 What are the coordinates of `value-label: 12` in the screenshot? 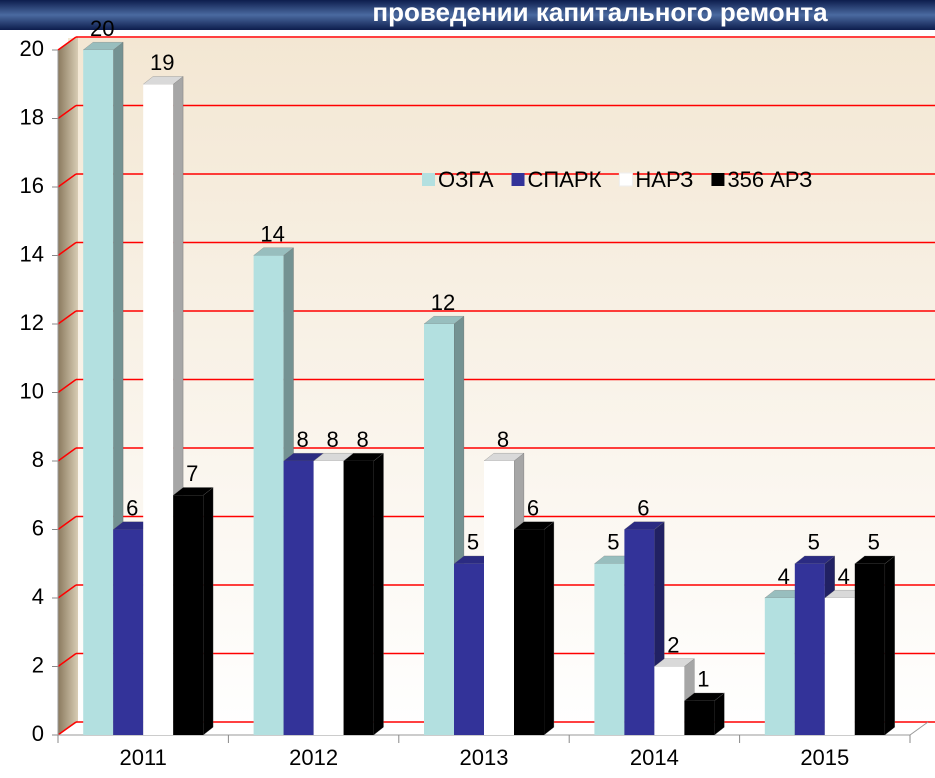 It's located at (443, 302).